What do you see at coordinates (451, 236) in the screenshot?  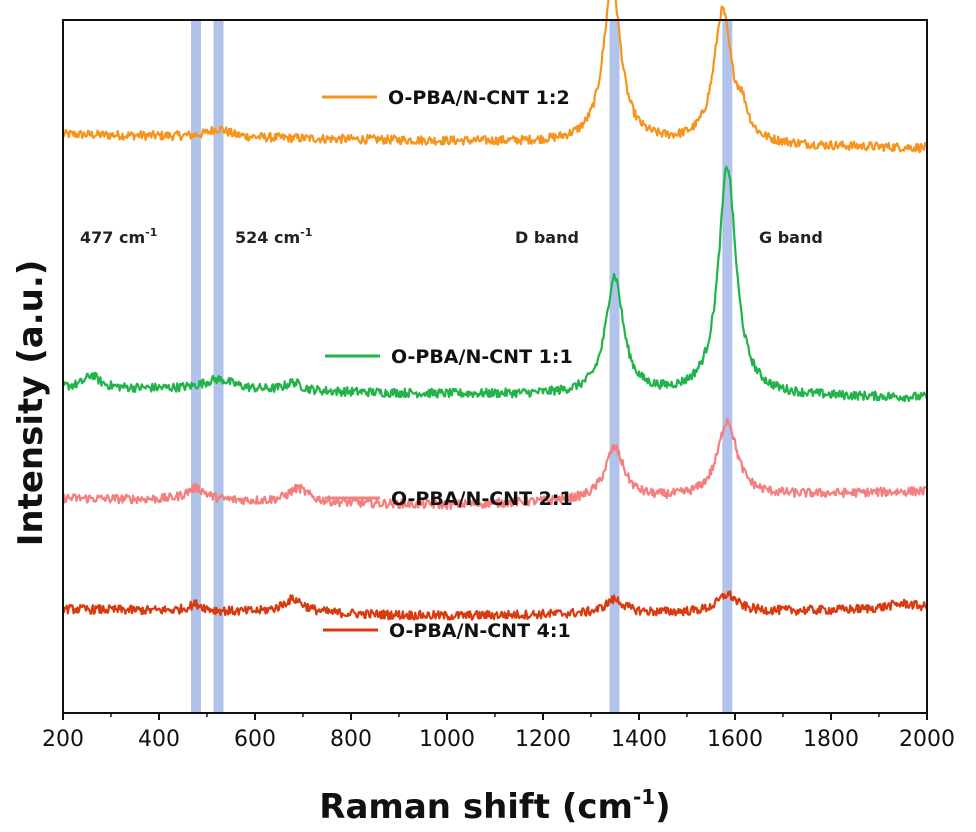 I see `band-annotations: 477 cm-1 524 cm-1 D band G band` at bounding box center [451, 236].